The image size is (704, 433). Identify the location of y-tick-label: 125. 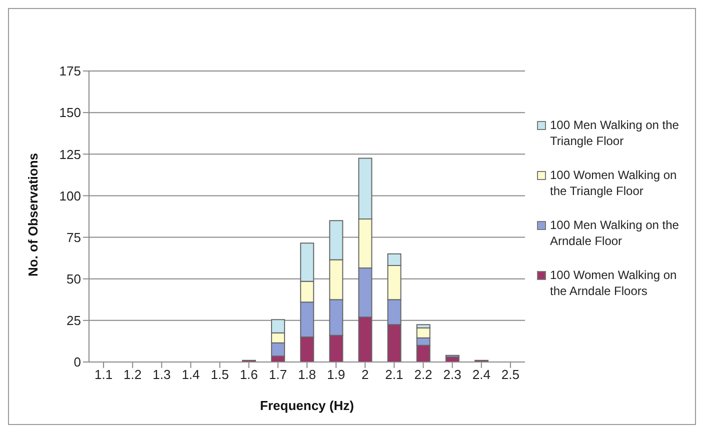
(70, 154).